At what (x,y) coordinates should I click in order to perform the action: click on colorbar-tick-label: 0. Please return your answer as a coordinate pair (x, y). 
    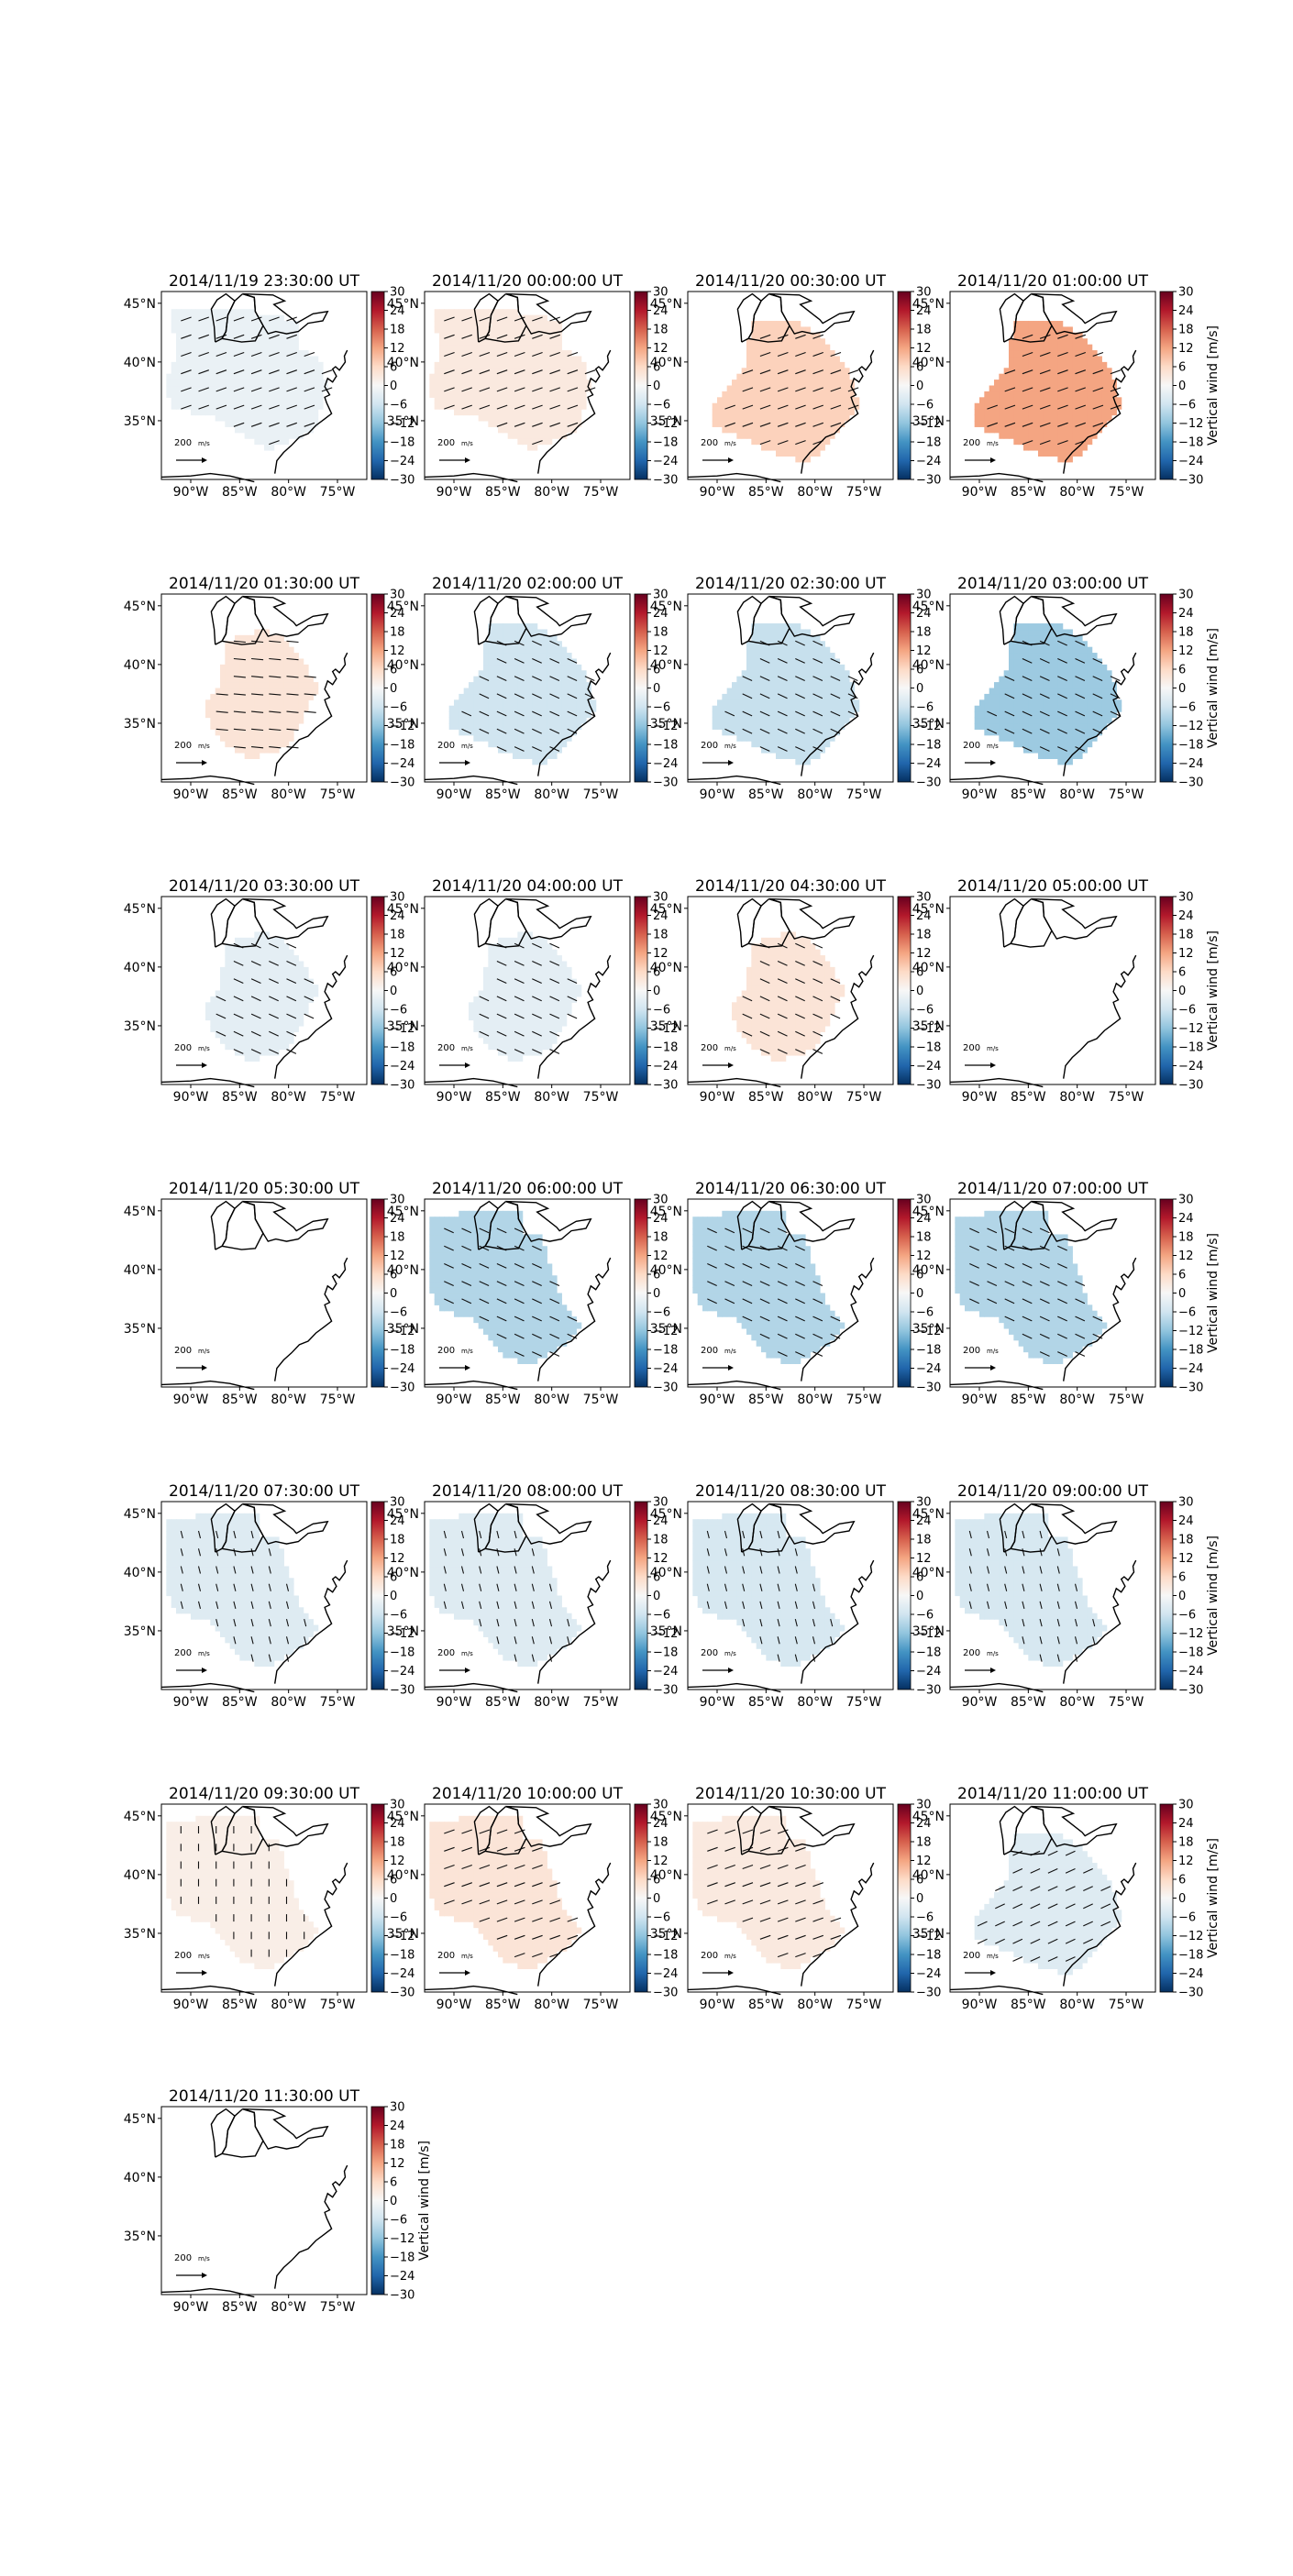
    Looking at the image, I should click on (656, 386).